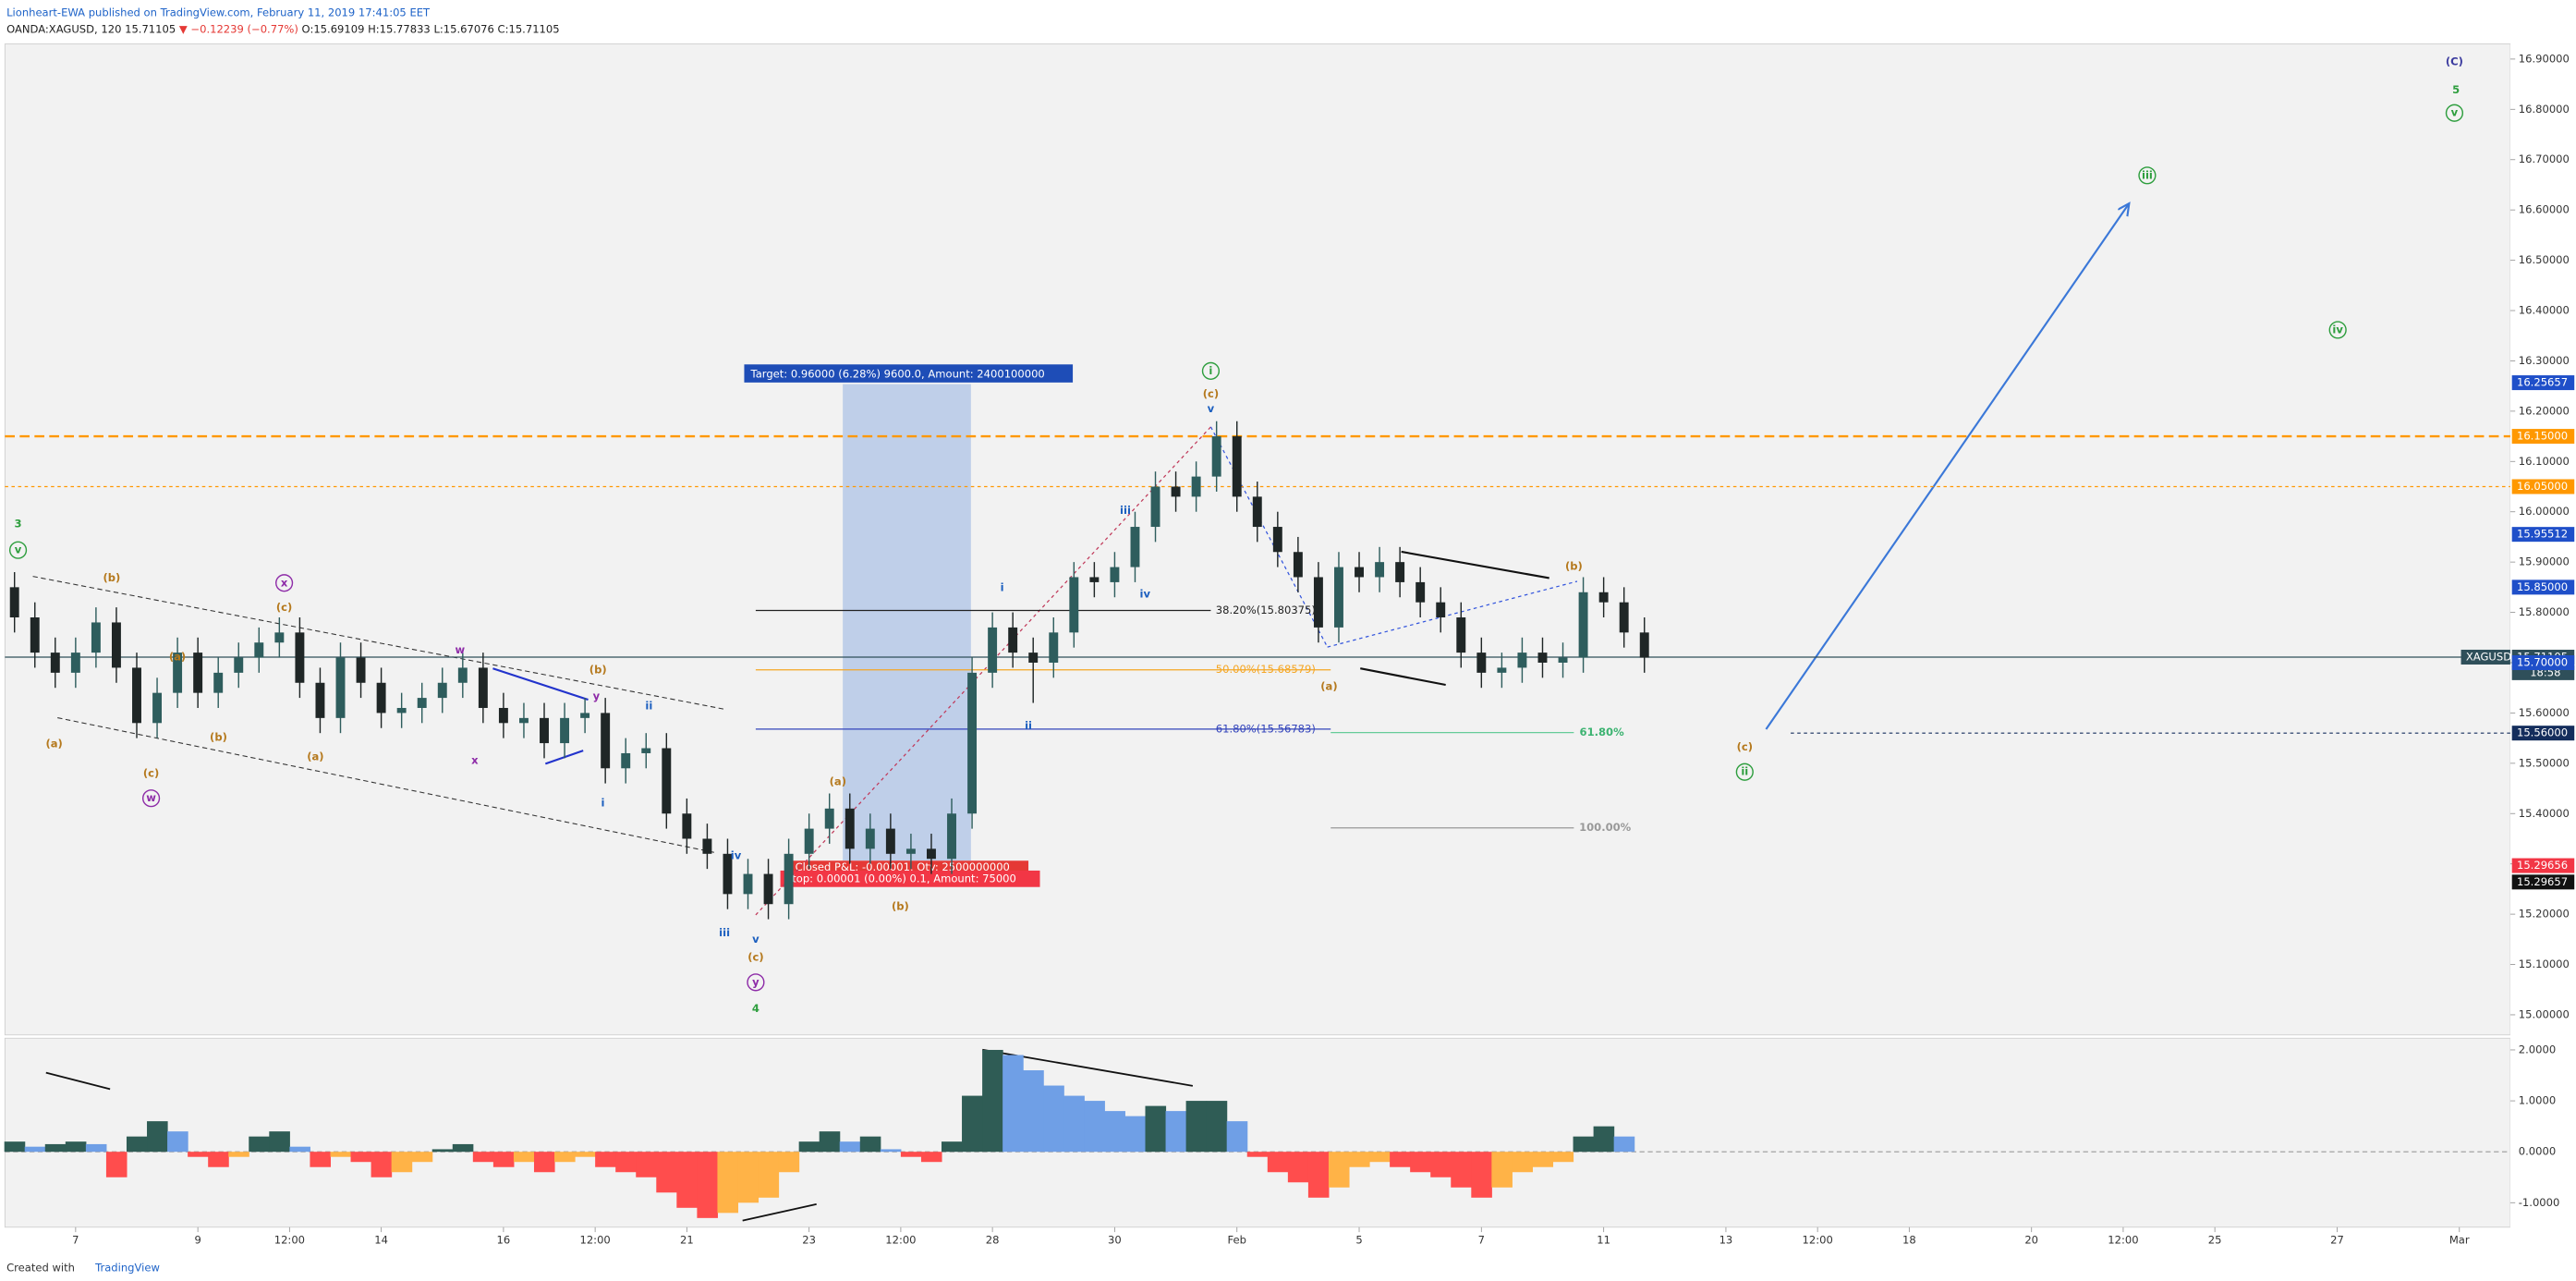  I want to click on wave-label: 61.80%, so click(1602, 732).